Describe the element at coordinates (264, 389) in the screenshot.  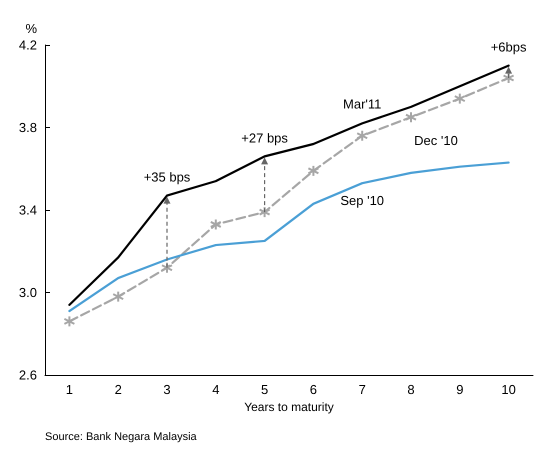
I see `x-tick-label: 5` at that location.